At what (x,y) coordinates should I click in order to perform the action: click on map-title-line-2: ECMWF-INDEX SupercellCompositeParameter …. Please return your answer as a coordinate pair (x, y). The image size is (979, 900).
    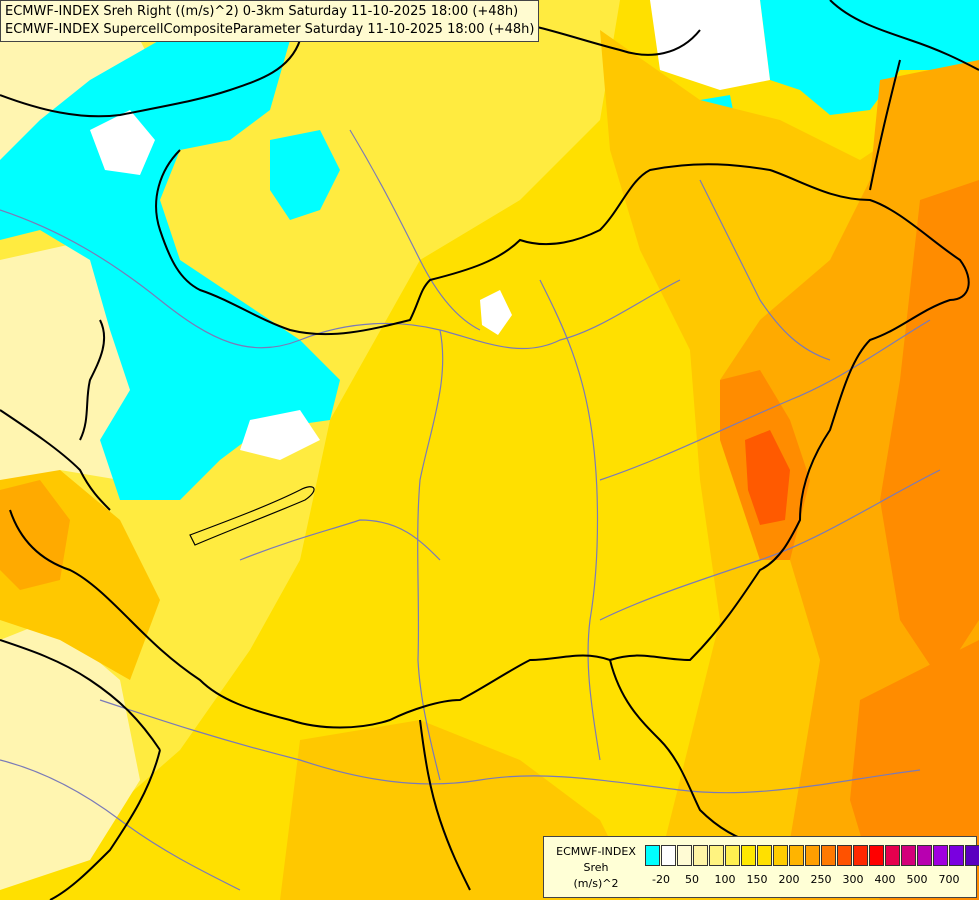
    Looking at the image, I should click on (270, 29).